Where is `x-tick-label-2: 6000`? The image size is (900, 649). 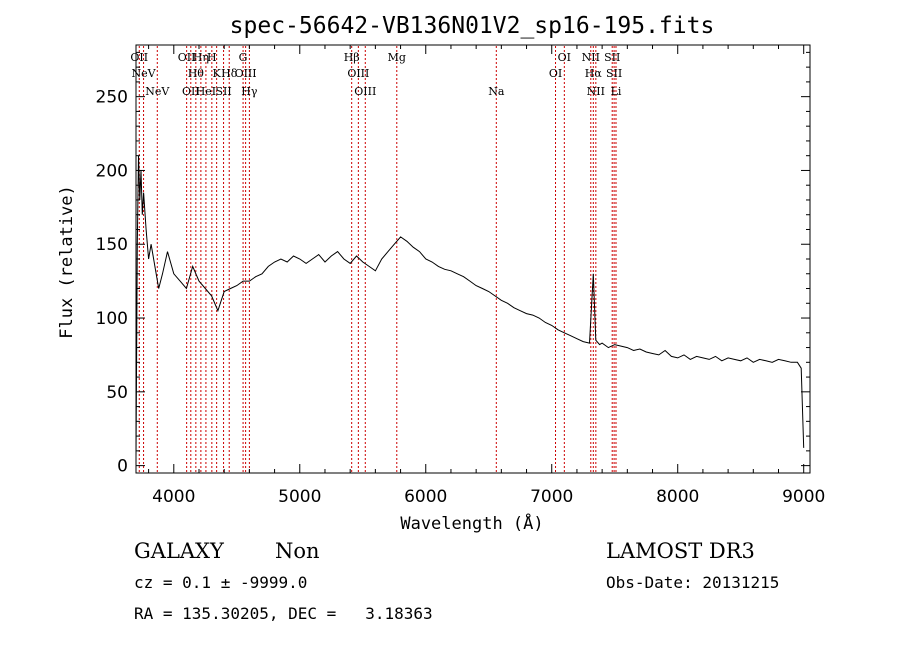
x-tick-label-2: 6000 is located at coordinates (425, 497).